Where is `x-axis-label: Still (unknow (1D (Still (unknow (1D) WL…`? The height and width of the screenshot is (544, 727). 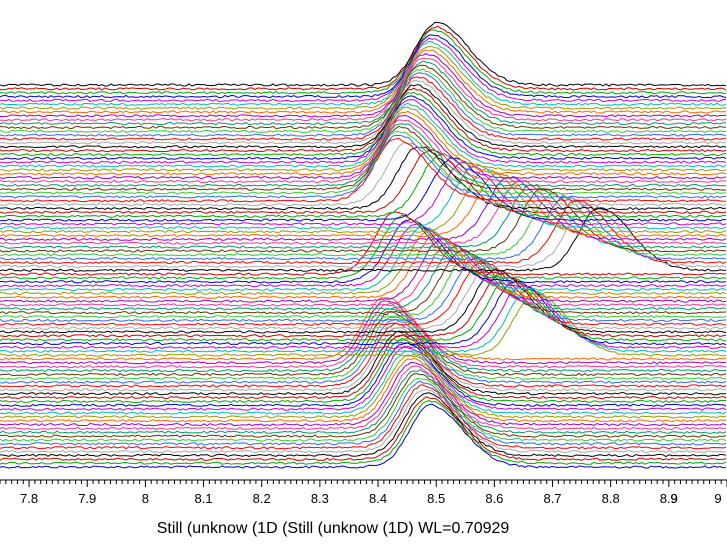 x-axis-label: Still (unknow (1D (Still (unknow (1D) WL… is located at coordinates (333, 528).